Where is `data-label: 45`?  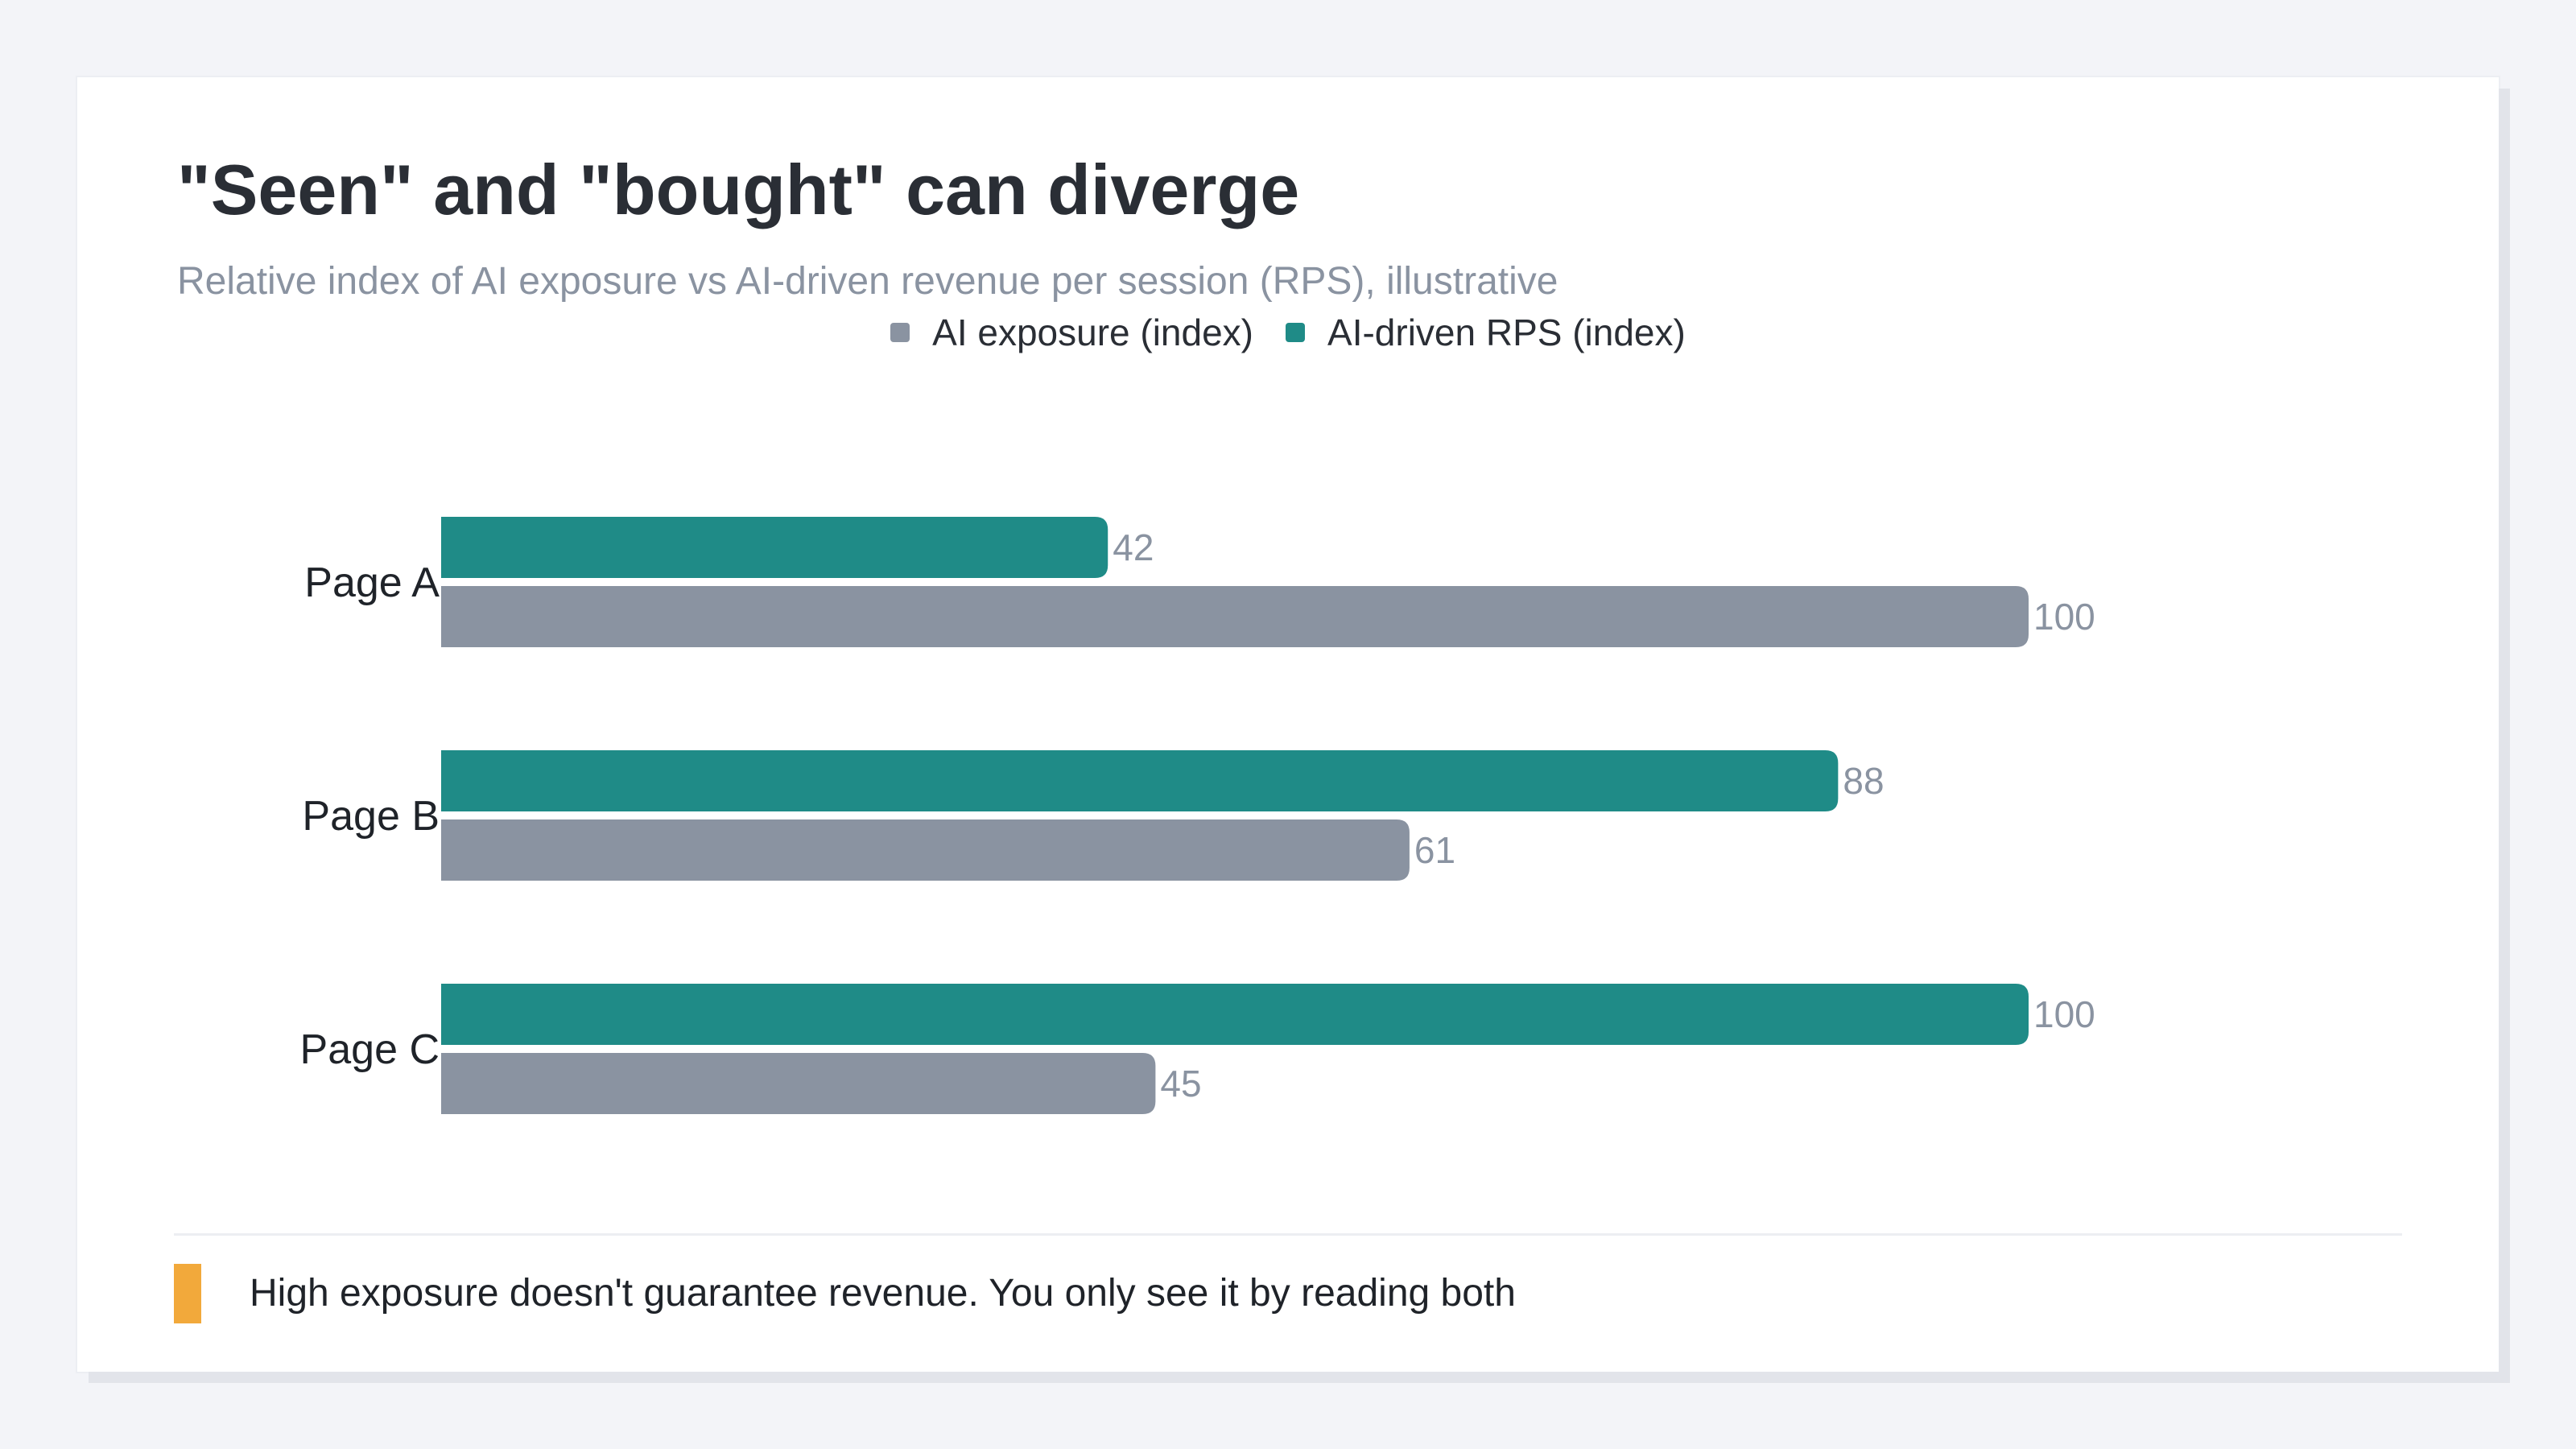
data-label: 45 is located at coordinates (1180, 1083).